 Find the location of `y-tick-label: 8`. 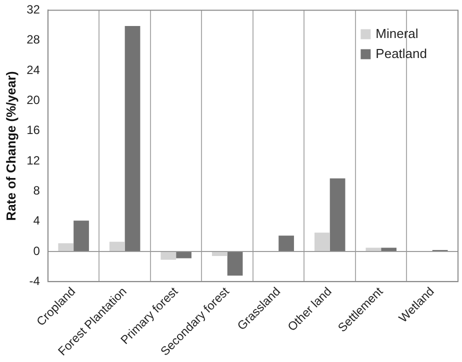

y-tick-label: 8 is located at coordinates (36, 190).